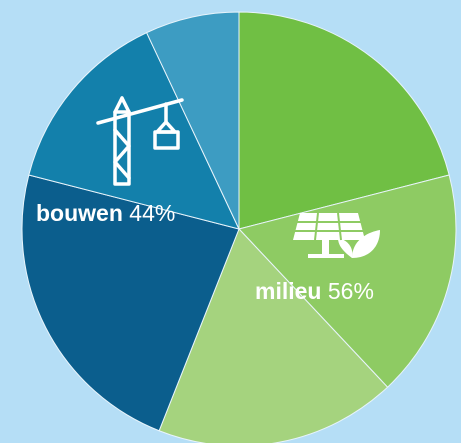  I want to click on crane-icon, so click(140, 141).